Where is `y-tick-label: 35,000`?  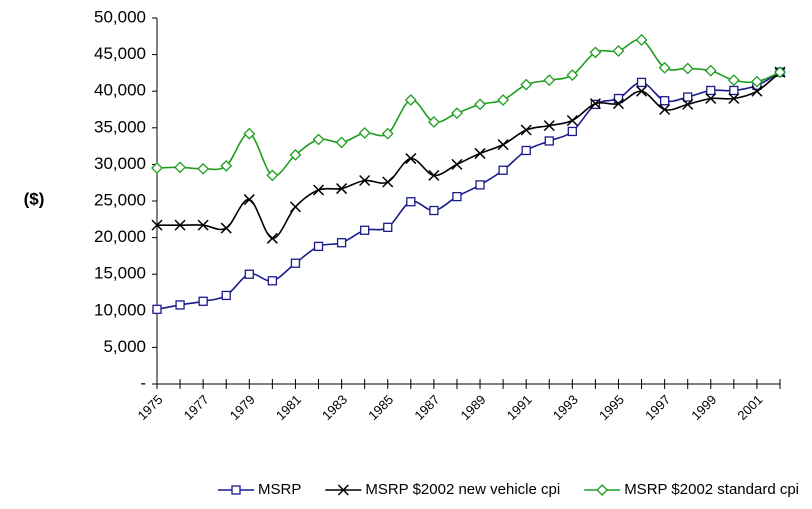 y-tick-label: 35,000 is located at coordinates (120, 126).